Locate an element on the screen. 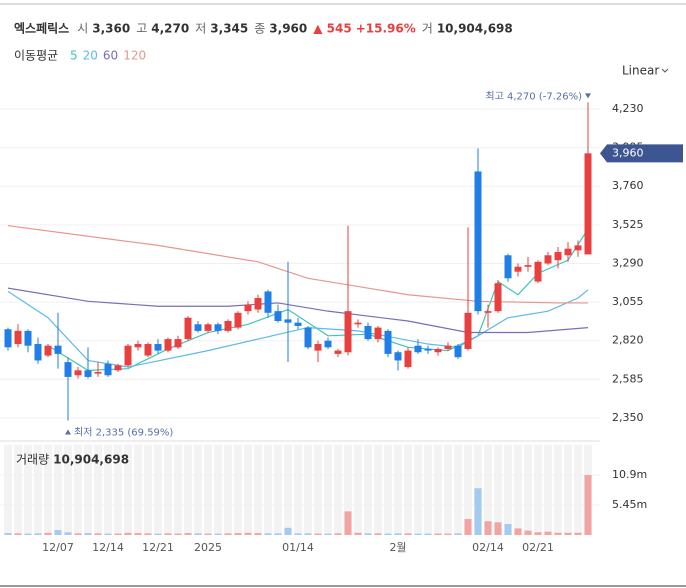 The width and height of the screenshot is (686, 588). min-marker is located at coordinates (68, 432).